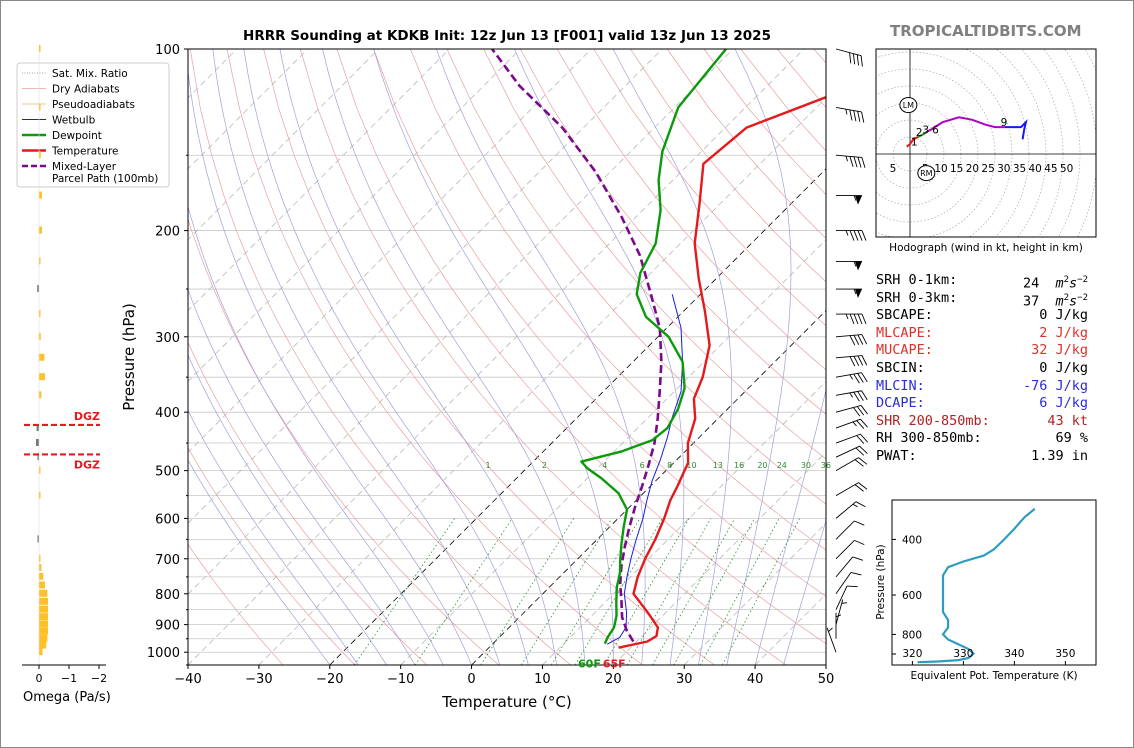 This screenshot has width=1134, height=748. I want to click on stat-value: 2 J/kg, so click(1063, 332).